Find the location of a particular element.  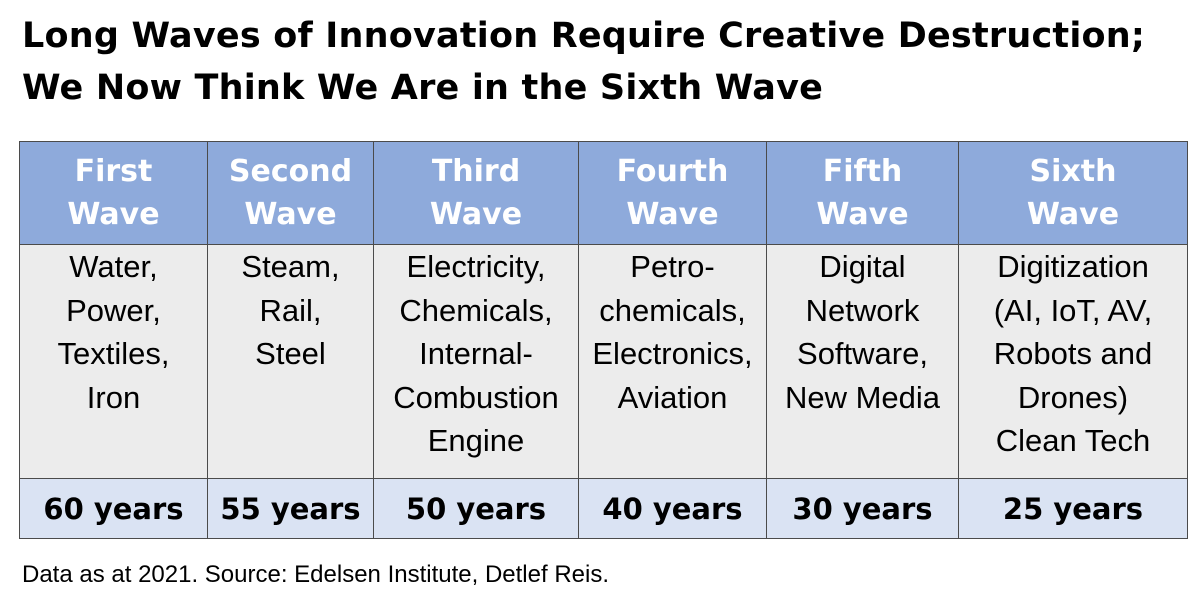

technology-cell-fourth: Petro- chemicals, Electronics, Aviation is located at coordinates (672, 361).